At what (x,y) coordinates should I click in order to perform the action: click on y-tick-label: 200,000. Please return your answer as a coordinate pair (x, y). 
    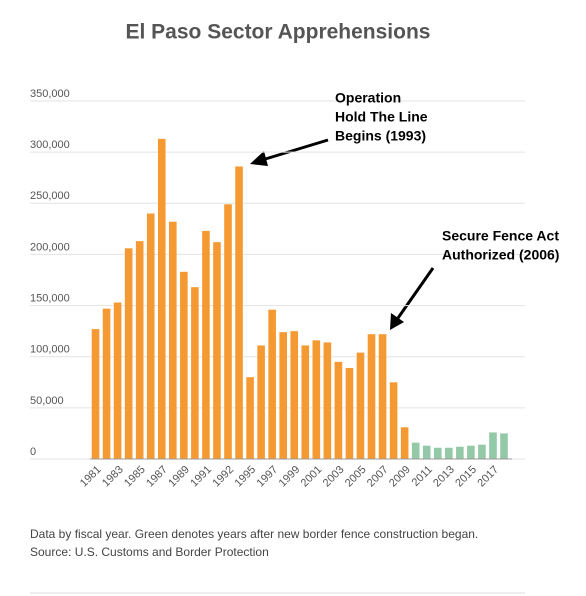
    Looking at the image, I should click on (50, 247).